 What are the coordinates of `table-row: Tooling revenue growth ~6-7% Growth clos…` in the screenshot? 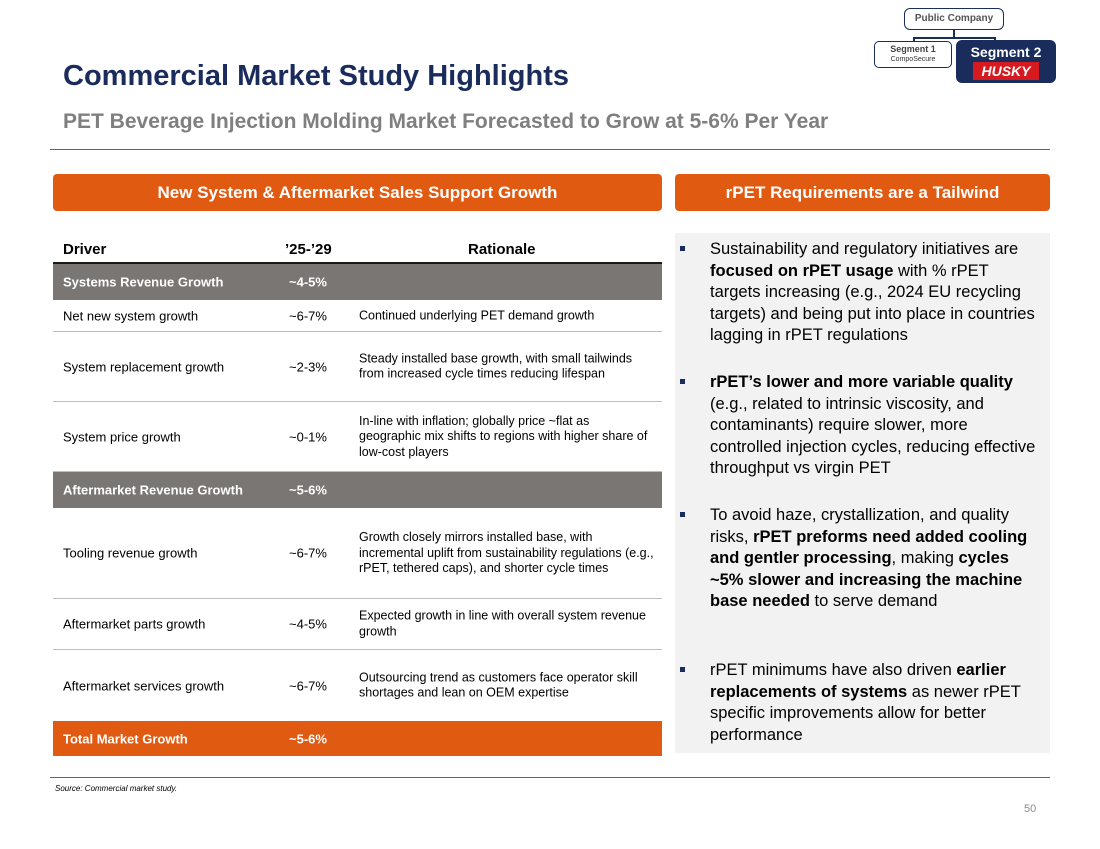 It's located at (357, 553).